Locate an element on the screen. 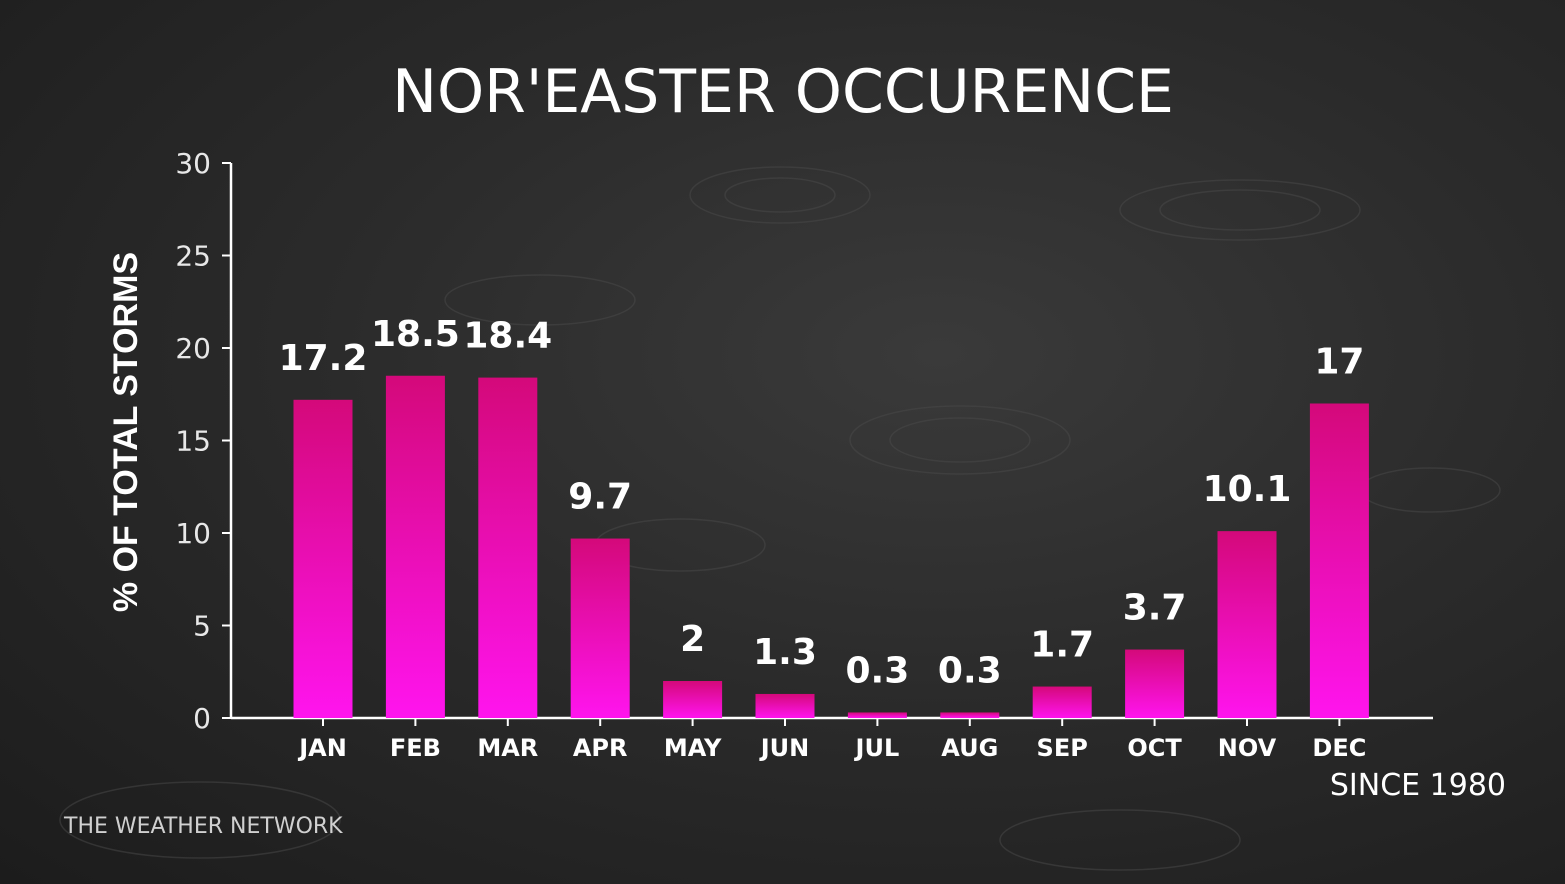  bar-jun is located at coordinates (785, 705).